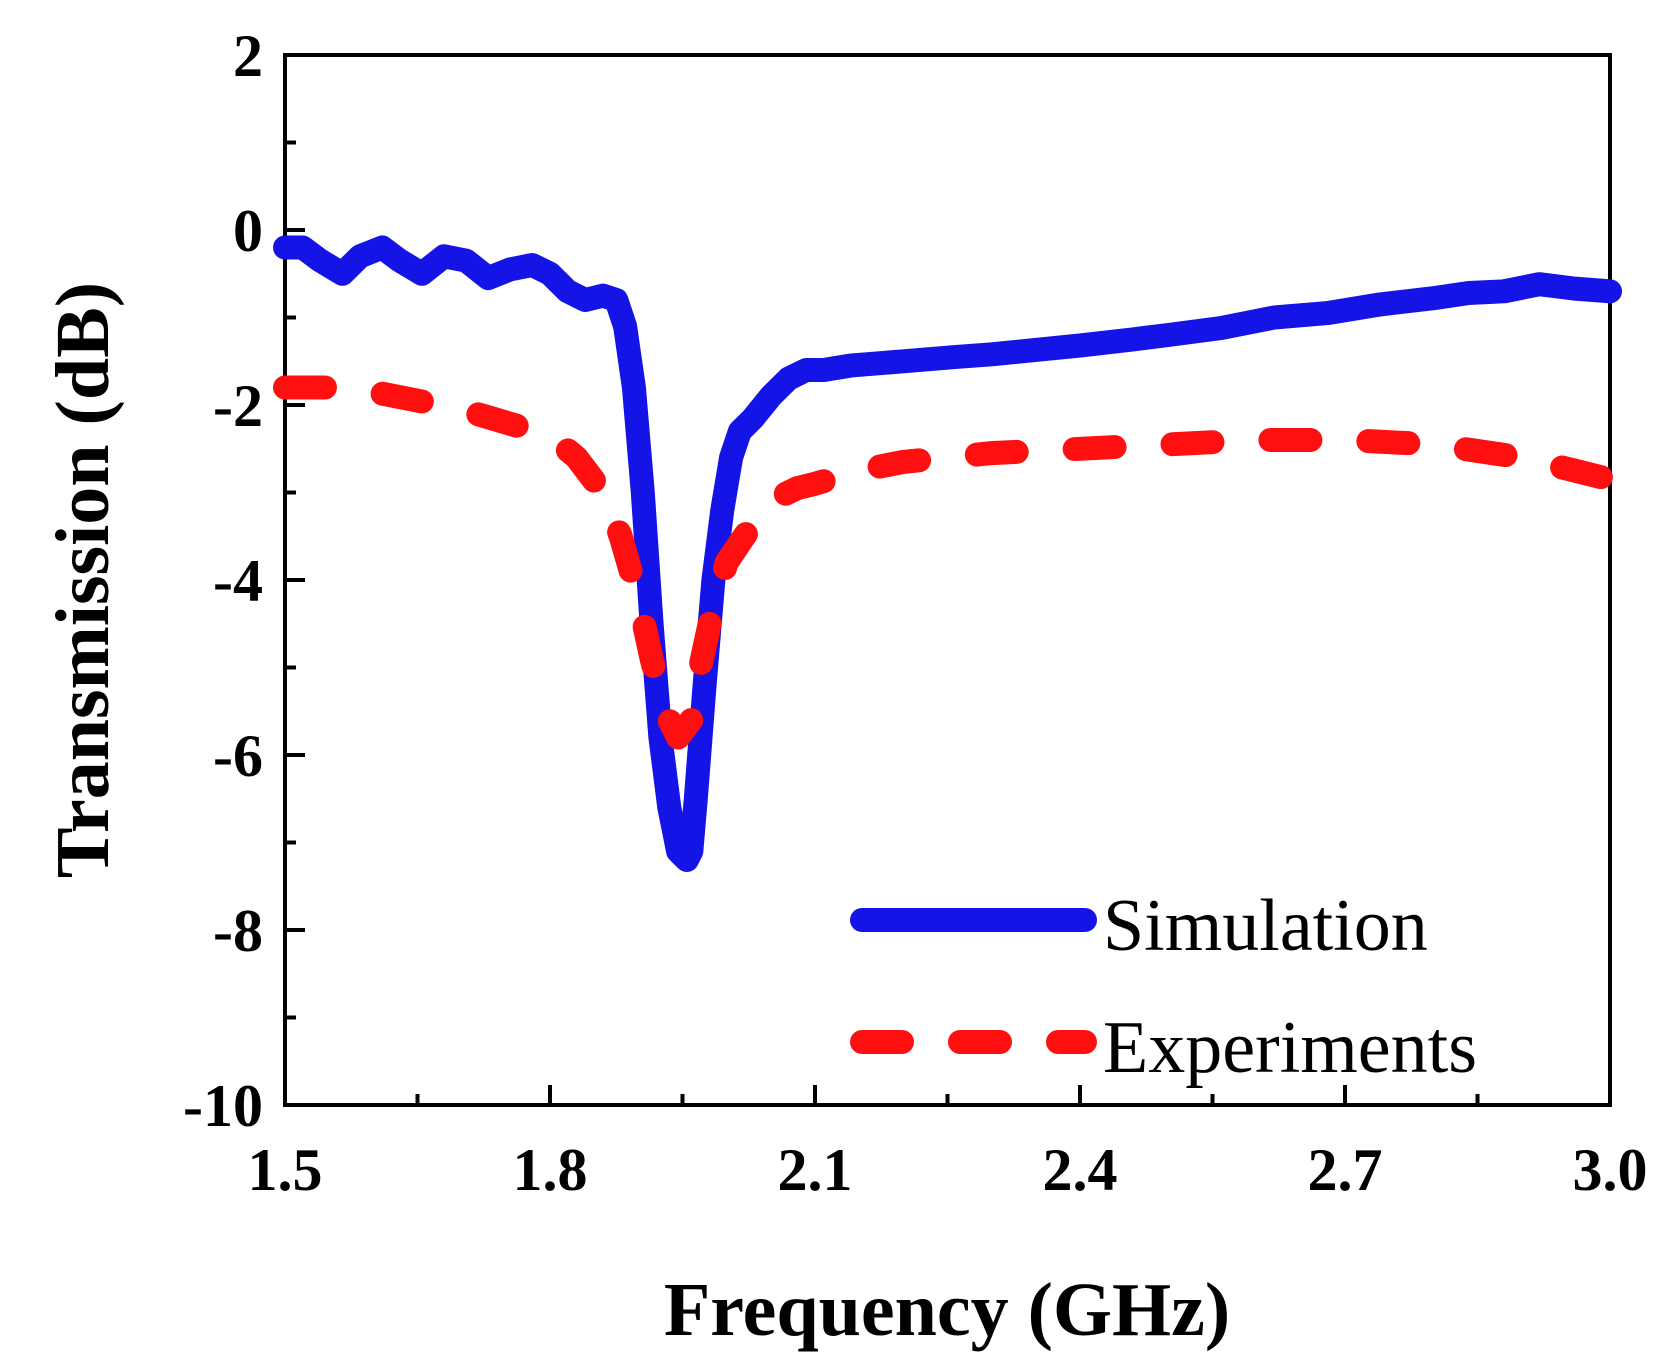 This screenshot has width=1677, height=1371. What do you see at coordinates (1290, 1048) in the screenshot?
I see `legend-label-experiments: Experiments` at bounding box center [1290, 1048].